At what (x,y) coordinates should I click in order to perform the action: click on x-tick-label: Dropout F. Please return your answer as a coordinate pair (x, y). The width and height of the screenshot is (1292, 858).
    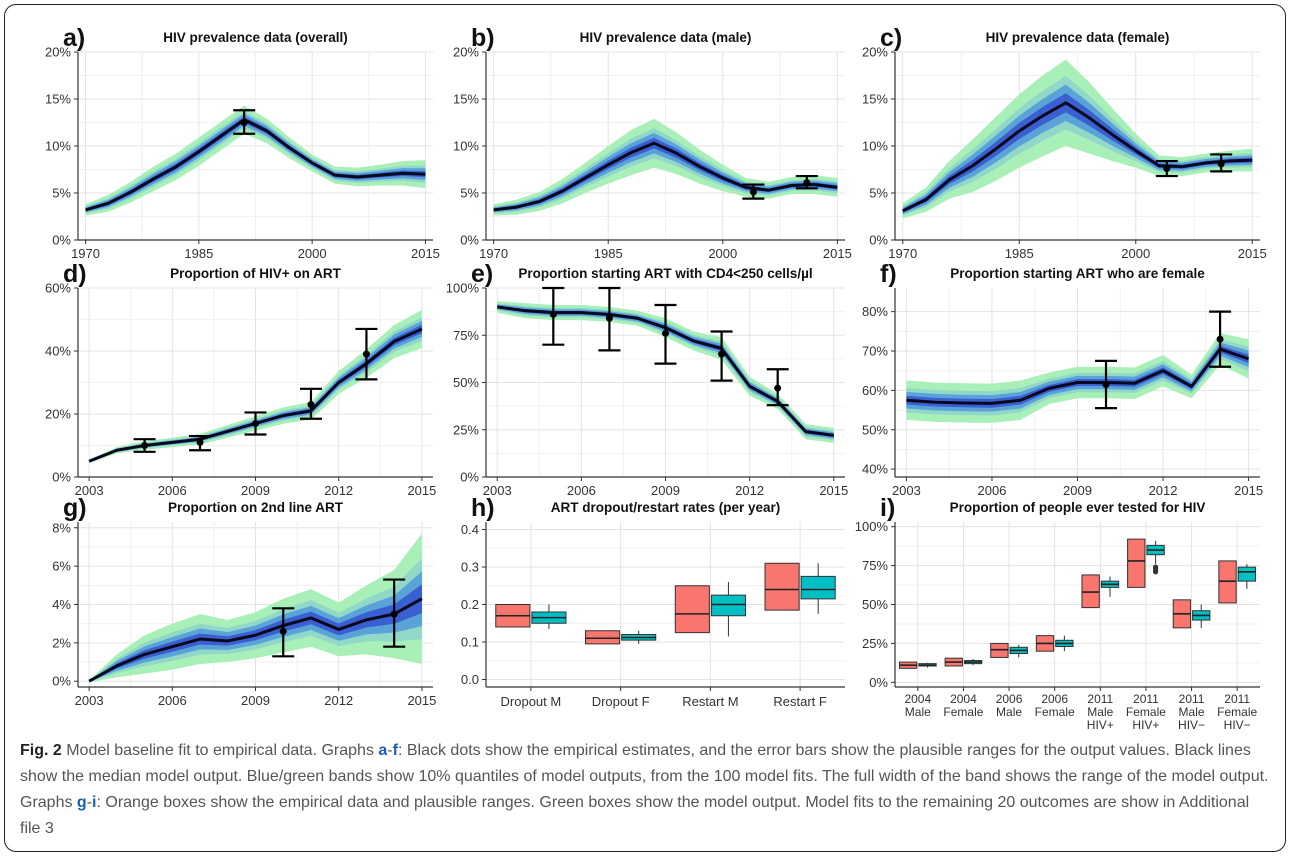
    Looking at the image, I should click on (621, 701).